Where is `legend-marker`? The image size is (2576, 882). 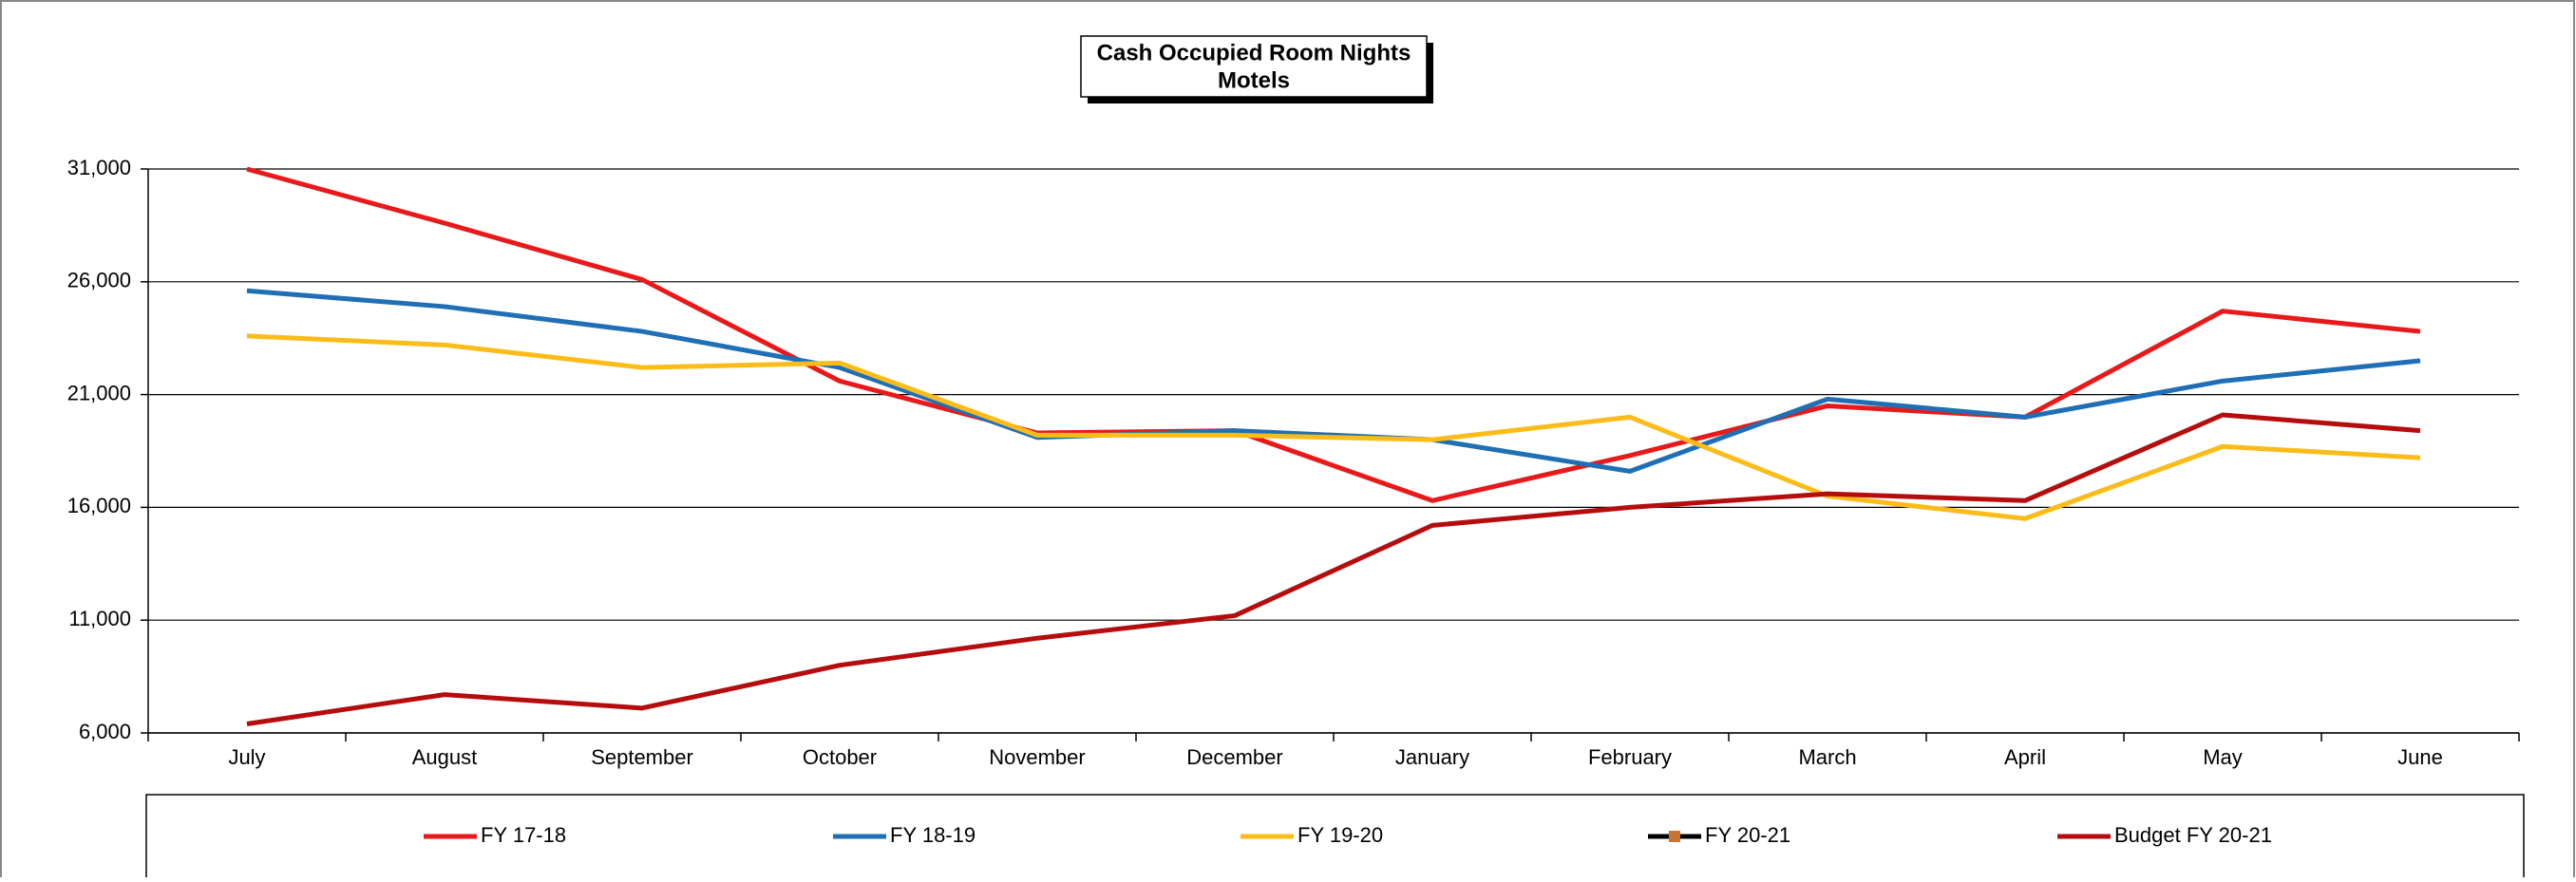
legend-marker is located at coordinates (1674, 837).